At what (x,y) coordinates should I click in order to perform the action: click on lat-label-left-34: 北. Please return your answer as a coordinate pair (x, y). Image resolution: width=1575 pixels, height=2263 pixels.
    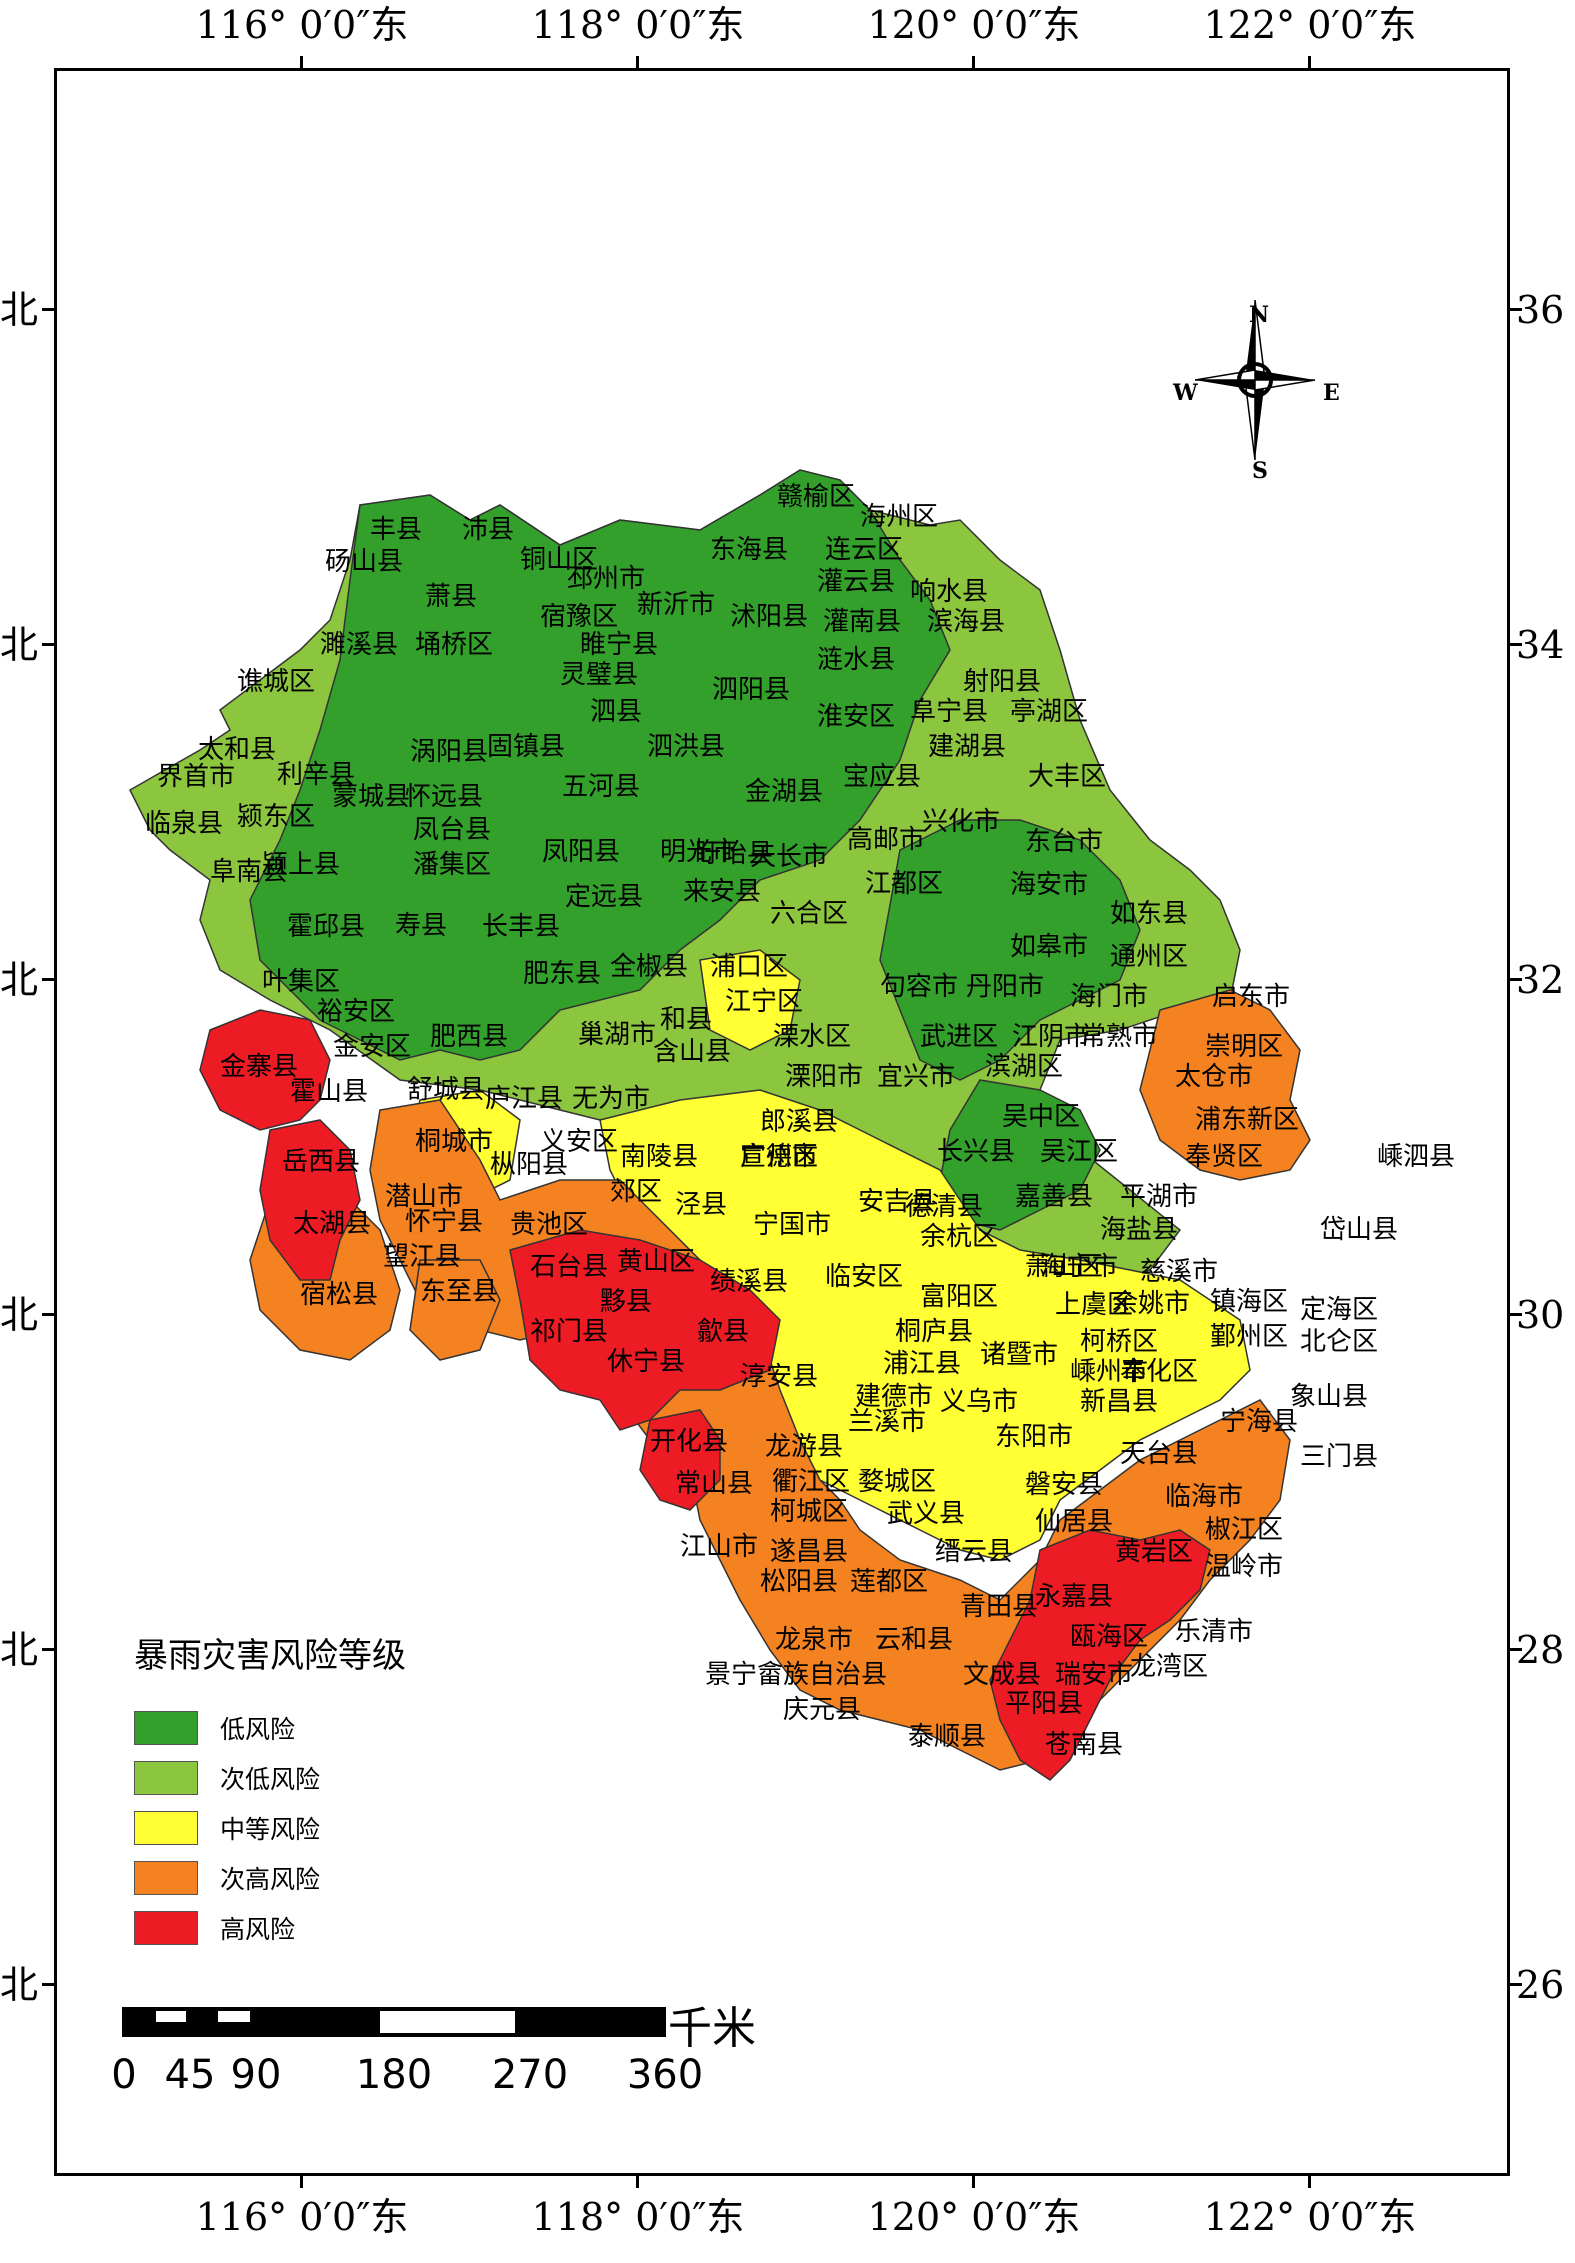
    Looking at the image, I should click on (19, 645).